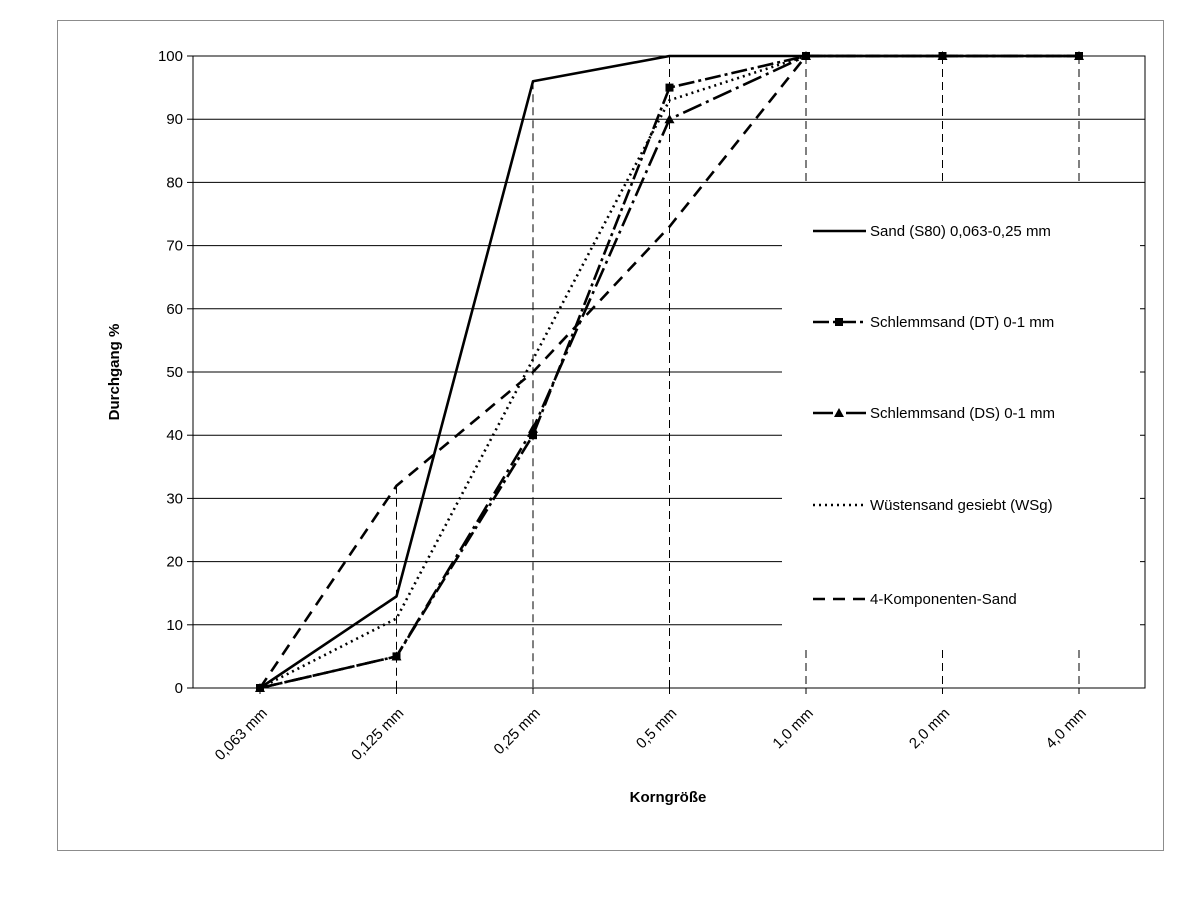  I want to click on legend-label: 4-Komponenten-Sand, so click(943, 599).